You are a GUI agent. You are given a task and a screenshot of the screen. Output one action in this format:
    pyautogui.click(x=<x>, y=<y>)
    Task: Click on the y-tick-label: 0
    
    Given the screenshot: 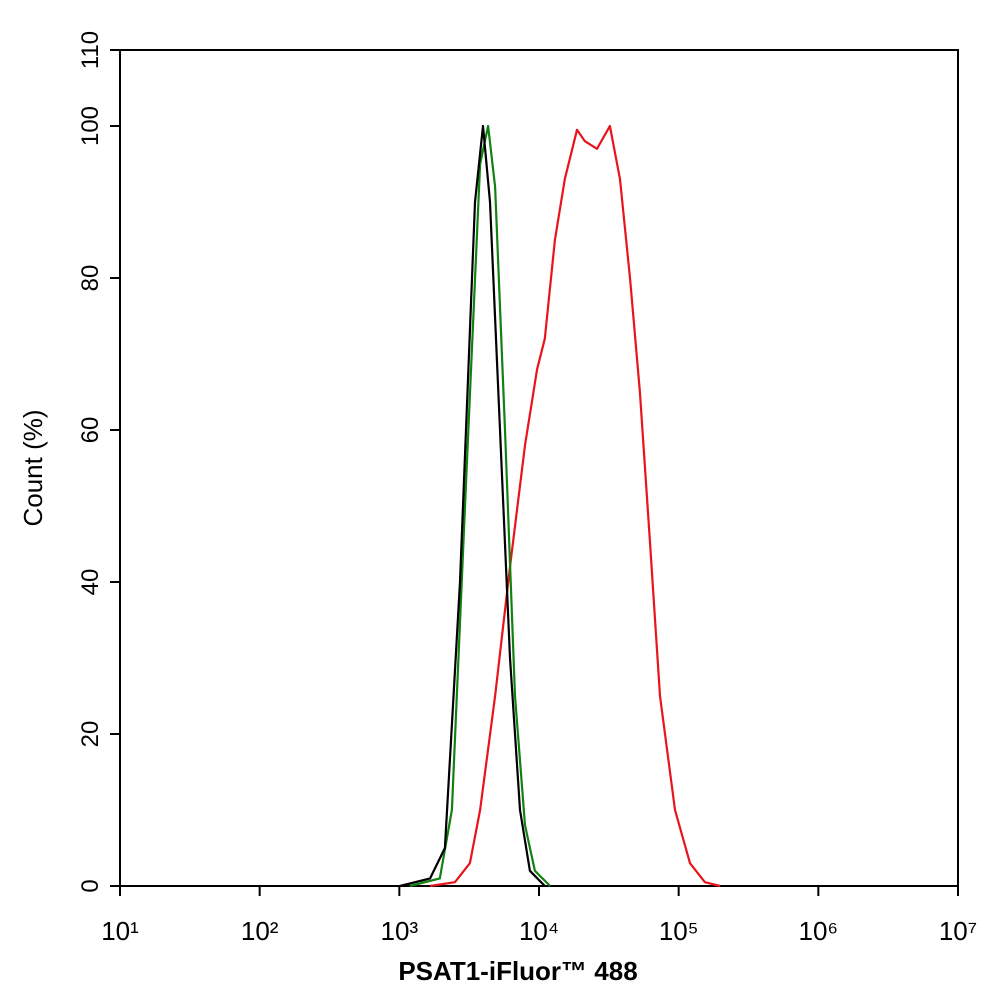 What is the action you would take?
    pyautogui.click(x=90, y=885)
    